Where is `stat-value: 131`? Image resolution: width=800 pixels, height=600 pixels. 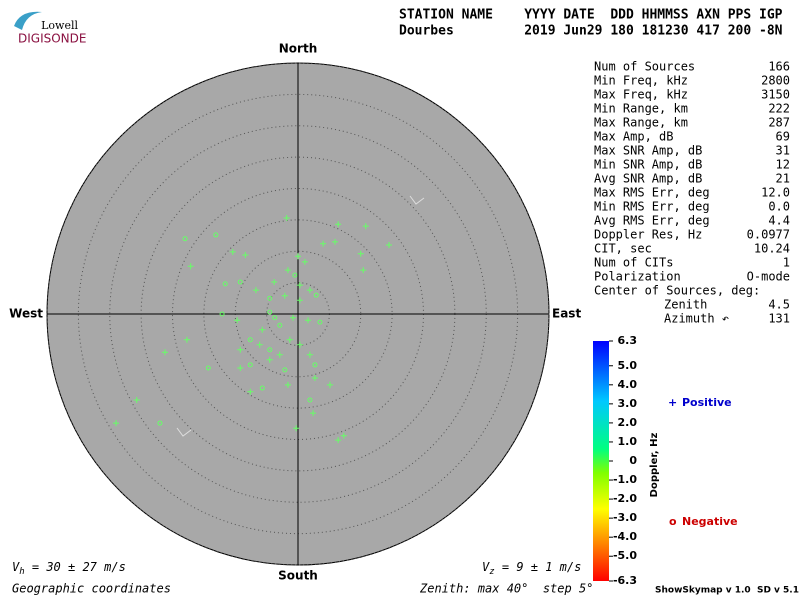 stat-value: 131 is located at coordinates (779, 319).